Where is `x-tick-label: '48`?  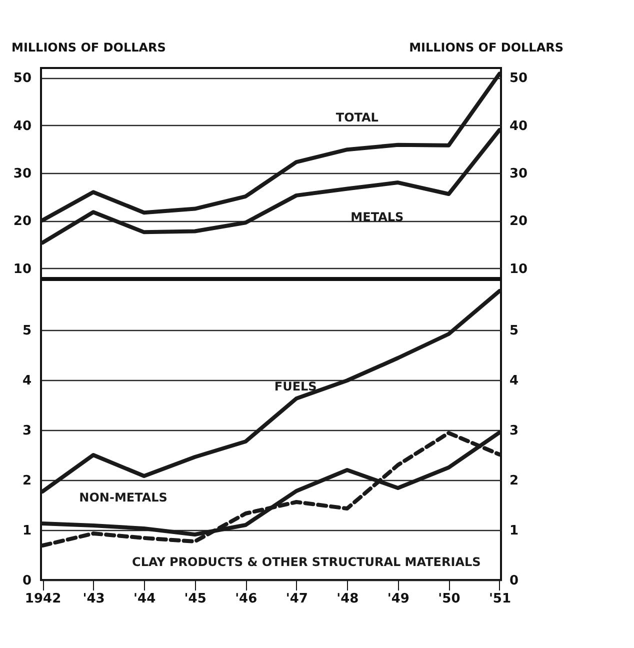
x-tick-label: '48 is located at coordinates (347, 599).